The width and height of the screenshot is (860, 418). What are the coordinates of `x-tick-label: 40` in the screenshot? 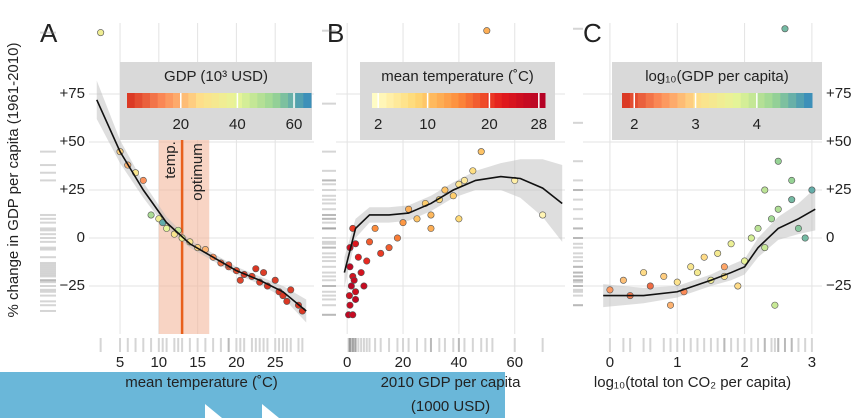 It's located at (459, 362).